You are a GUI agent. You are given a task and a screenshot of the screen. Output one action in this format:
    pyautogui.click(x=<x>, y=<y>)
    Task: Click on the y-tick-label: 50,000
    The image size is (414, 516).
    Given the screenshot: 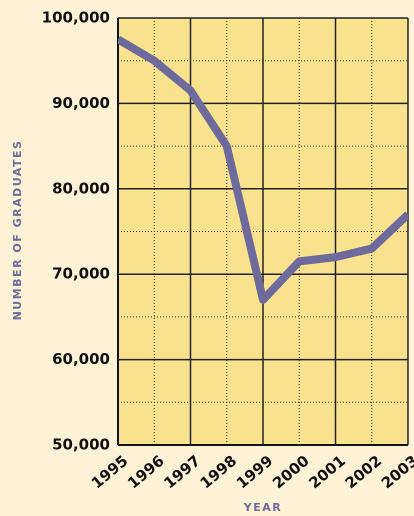 What is the action you would take?
    pyautogui.click(x=81, y=445)
    